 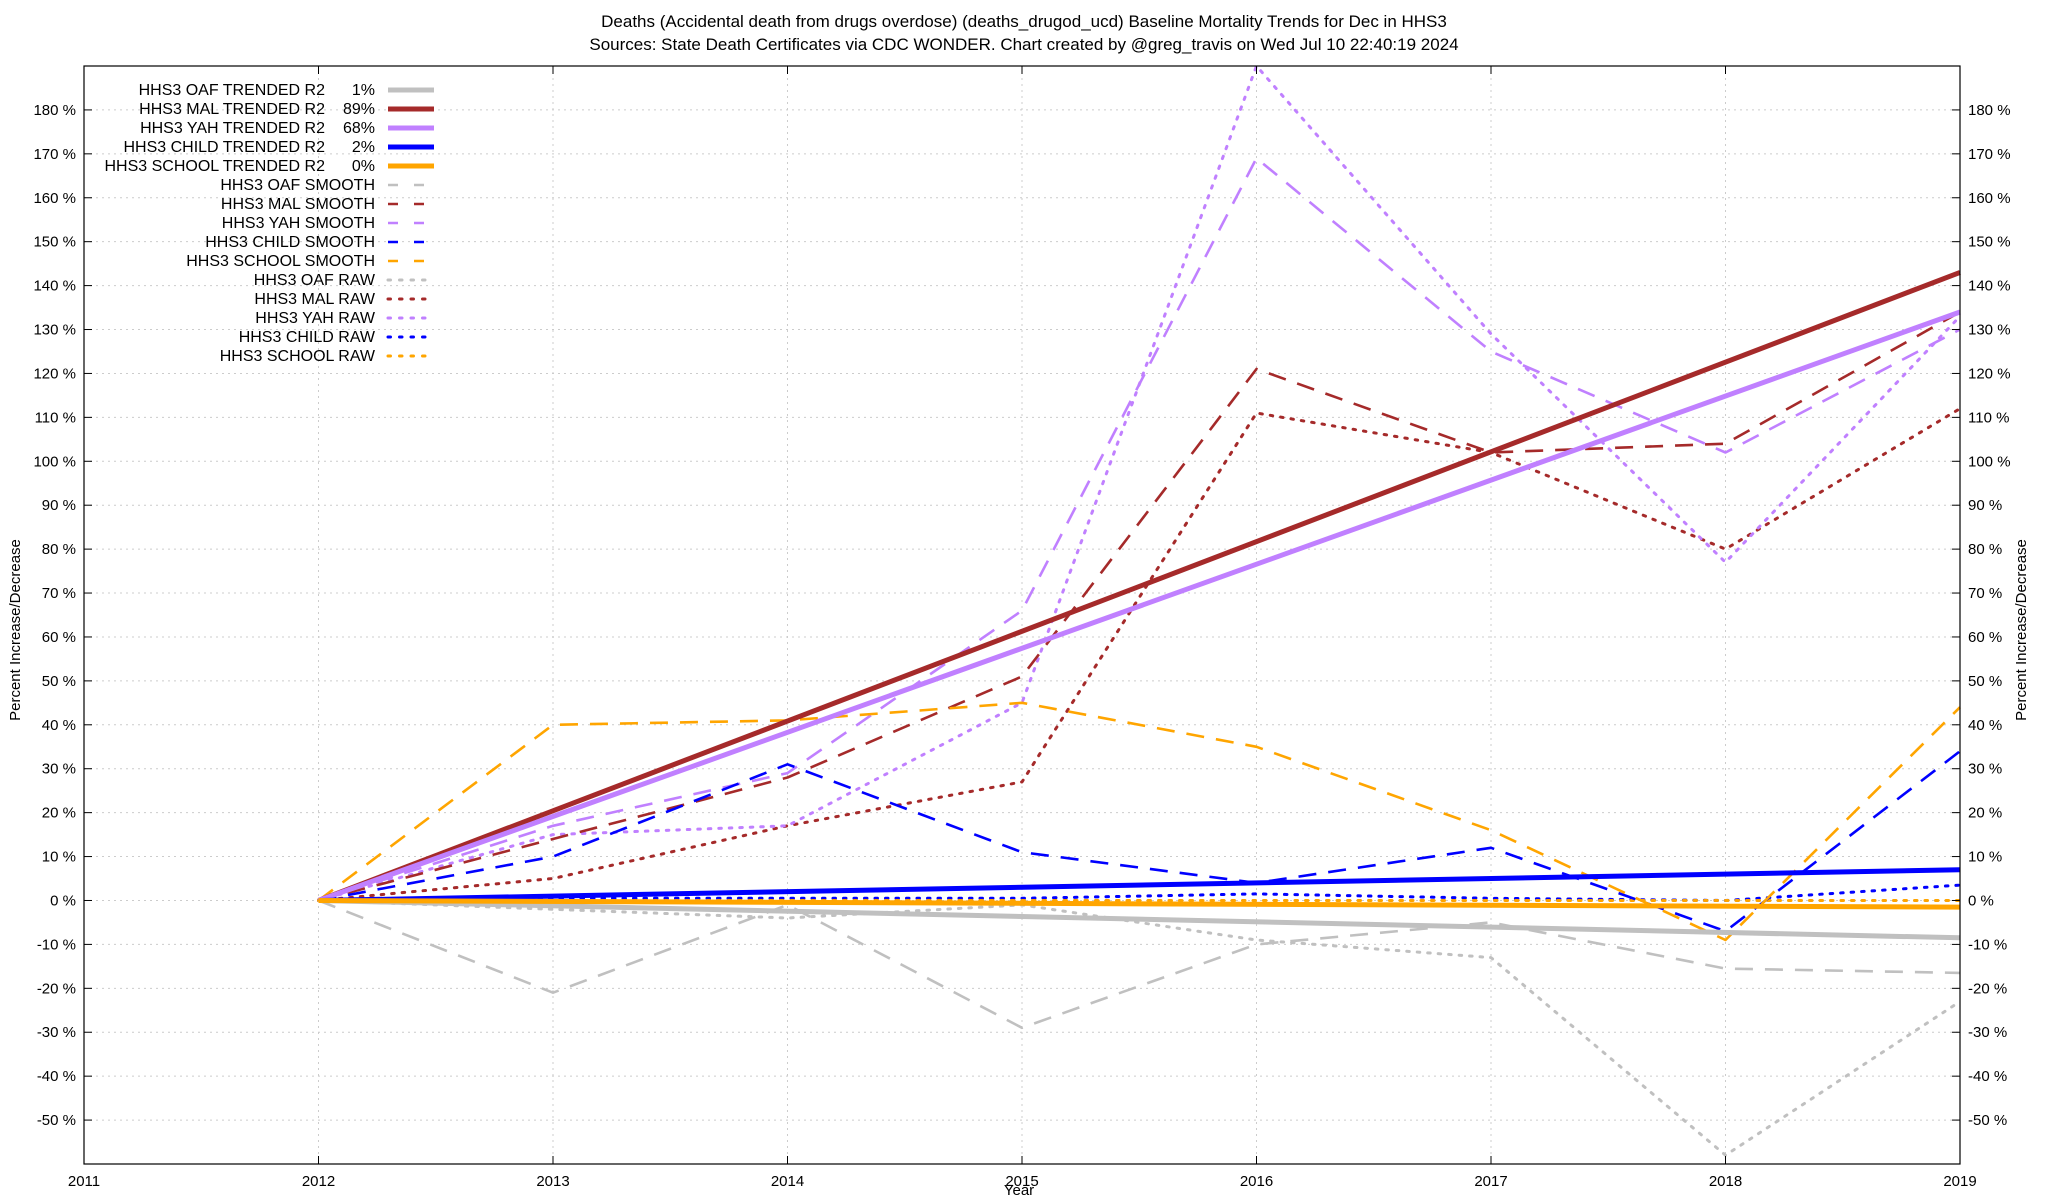 I want to click on y-tick-label-left: 150 %, so click(x=54, y=242).